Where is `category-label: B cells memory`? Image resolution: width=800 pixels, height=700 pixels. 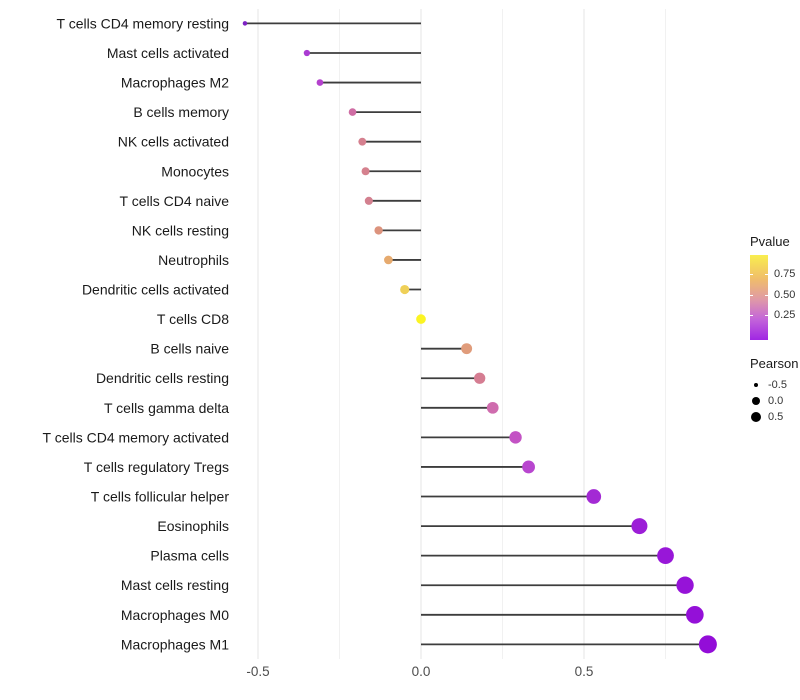
category-label: B cells memory is located at coordinates (181, 112).